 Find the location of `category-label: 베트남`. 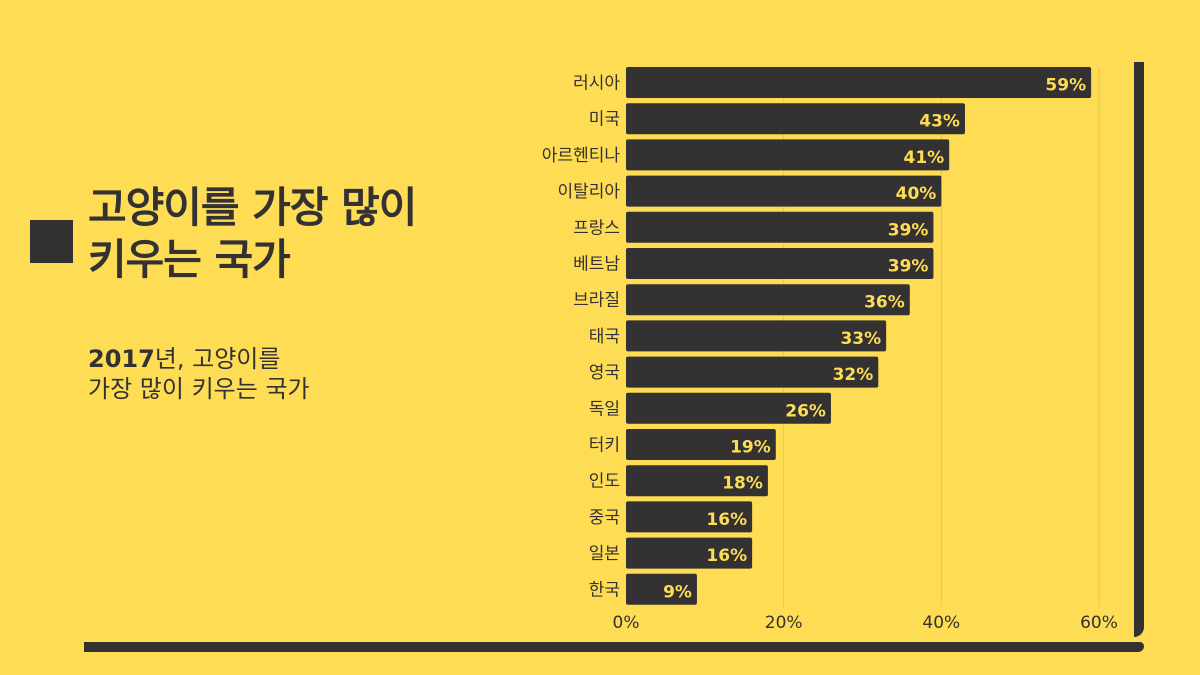

category-label: 베트남 is located at coordinates (596, 265).